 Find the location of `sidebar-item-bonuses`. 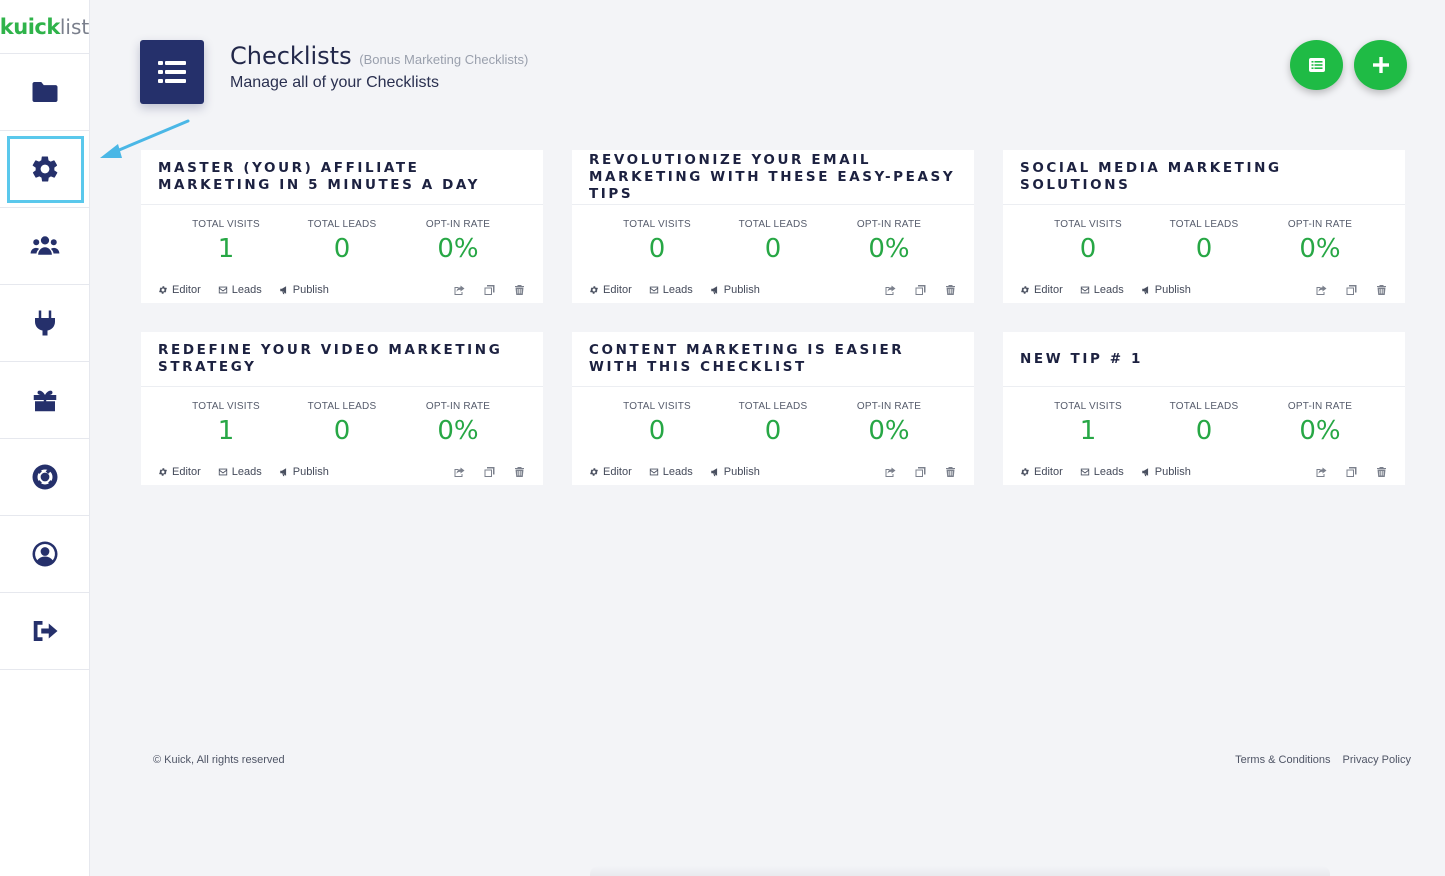

sidebar-item-bonuses is located at coordinates (44, 400).